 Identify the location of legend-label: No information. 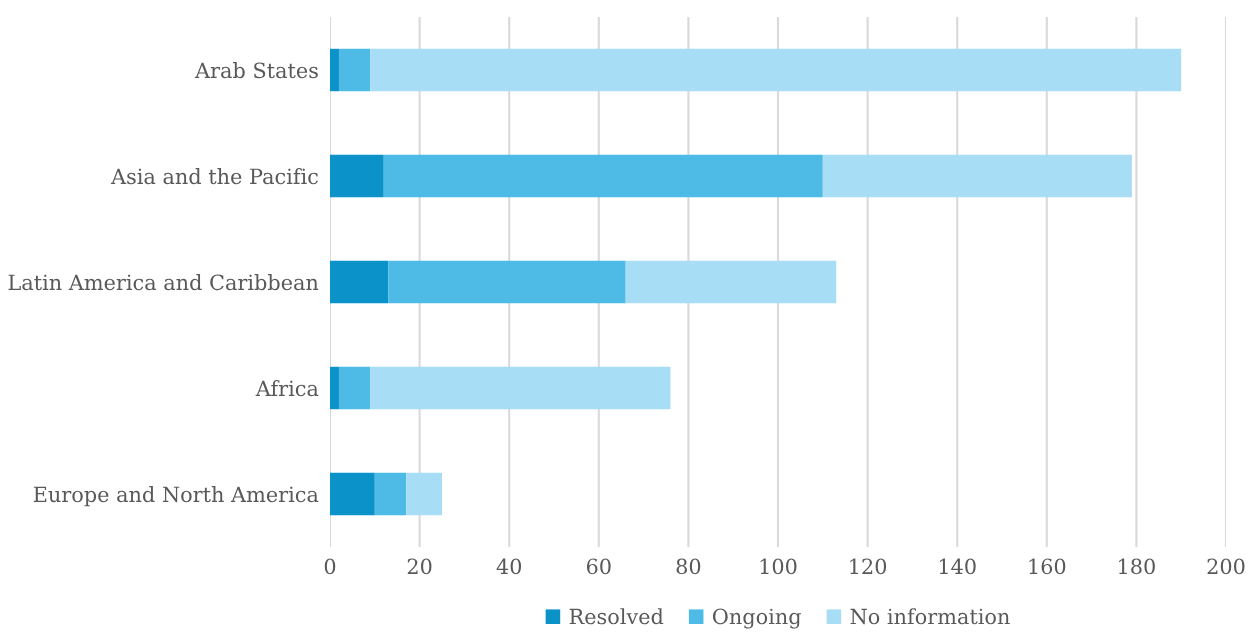
(930, 616).